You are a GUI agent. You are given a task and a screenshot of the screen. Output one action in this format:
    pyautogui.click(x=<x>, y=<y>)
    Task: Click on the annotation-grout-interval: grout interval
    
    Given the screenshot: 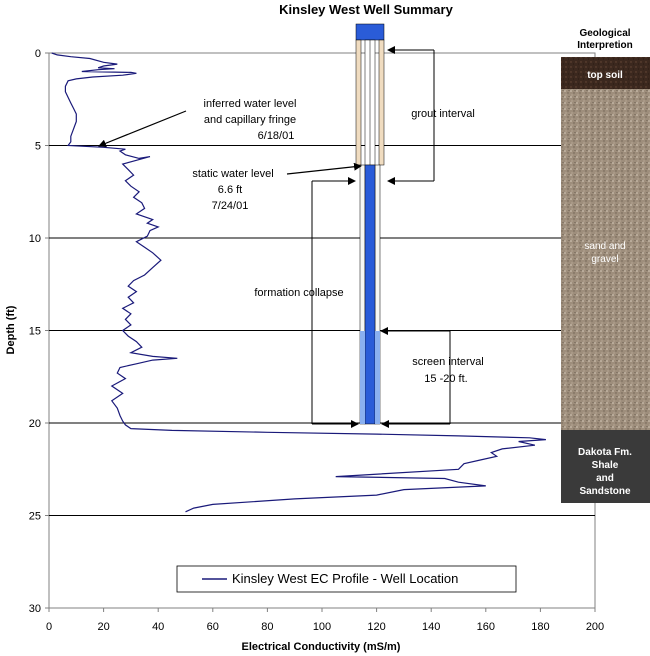 What is the action you would take?
    pyautogui.click(x=443, y=114)
    